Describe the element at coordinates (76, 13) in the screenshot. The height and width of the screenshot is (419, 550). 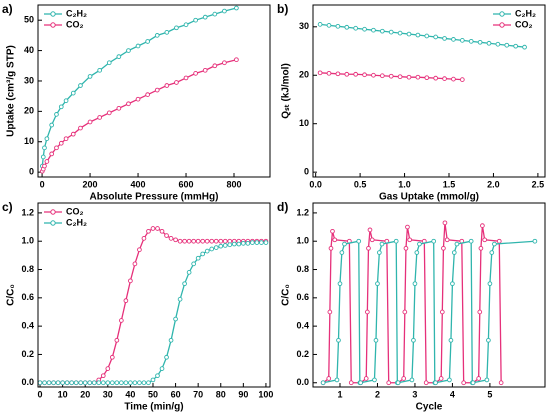
I see `legend-label: C₂H₂` at that location.